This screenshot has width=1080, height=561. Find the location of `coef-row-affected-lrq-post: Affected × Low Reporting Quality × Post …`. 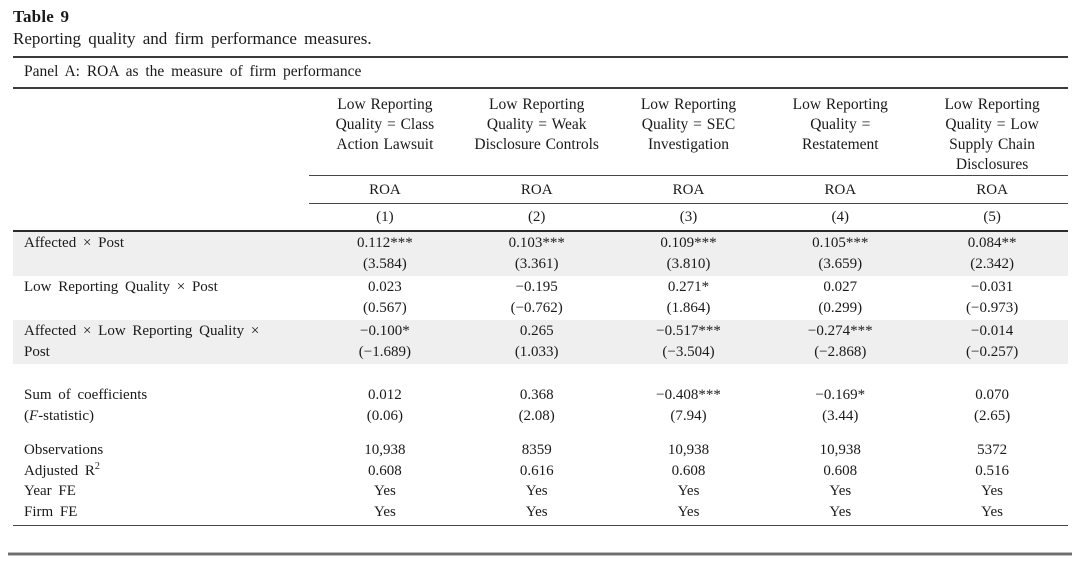

coef-row-affected-lrq-post: Affected × Low Reporting Quality × Post … is located at coordinates (540, 342).